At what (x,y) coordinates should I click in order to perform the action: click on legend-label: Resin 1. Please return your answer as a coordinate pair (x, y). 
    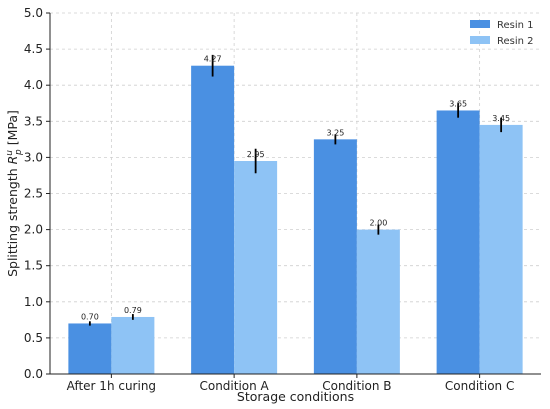
    Looking at the image, I should click on (515, 25).